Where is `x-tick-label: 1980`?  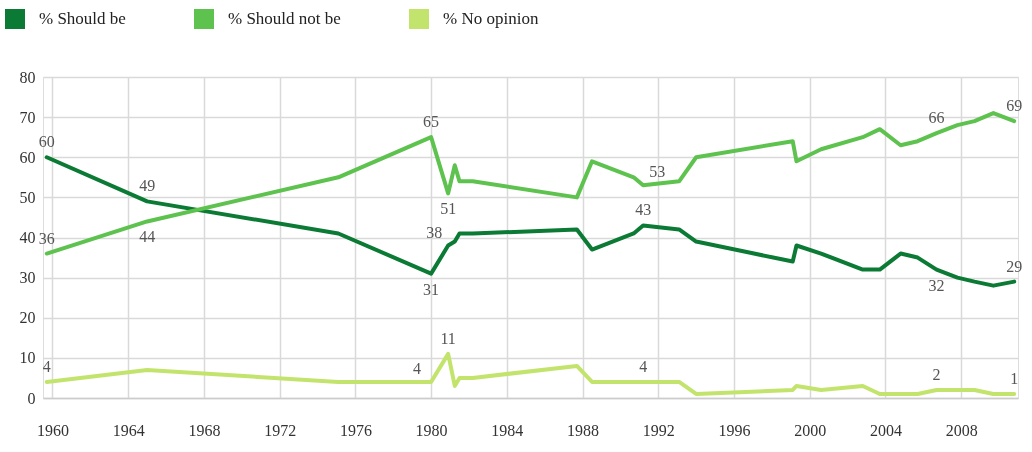 x-tick-label: 1980 is located at coordinates (431, 430).